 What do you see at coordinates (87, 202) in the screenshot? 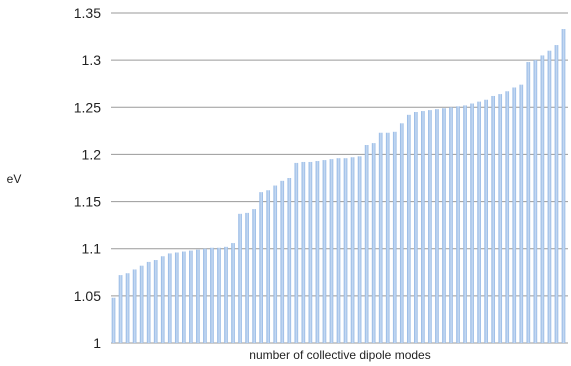
I see `y-tick-label: 1.15` at bounding box center [87, 202].